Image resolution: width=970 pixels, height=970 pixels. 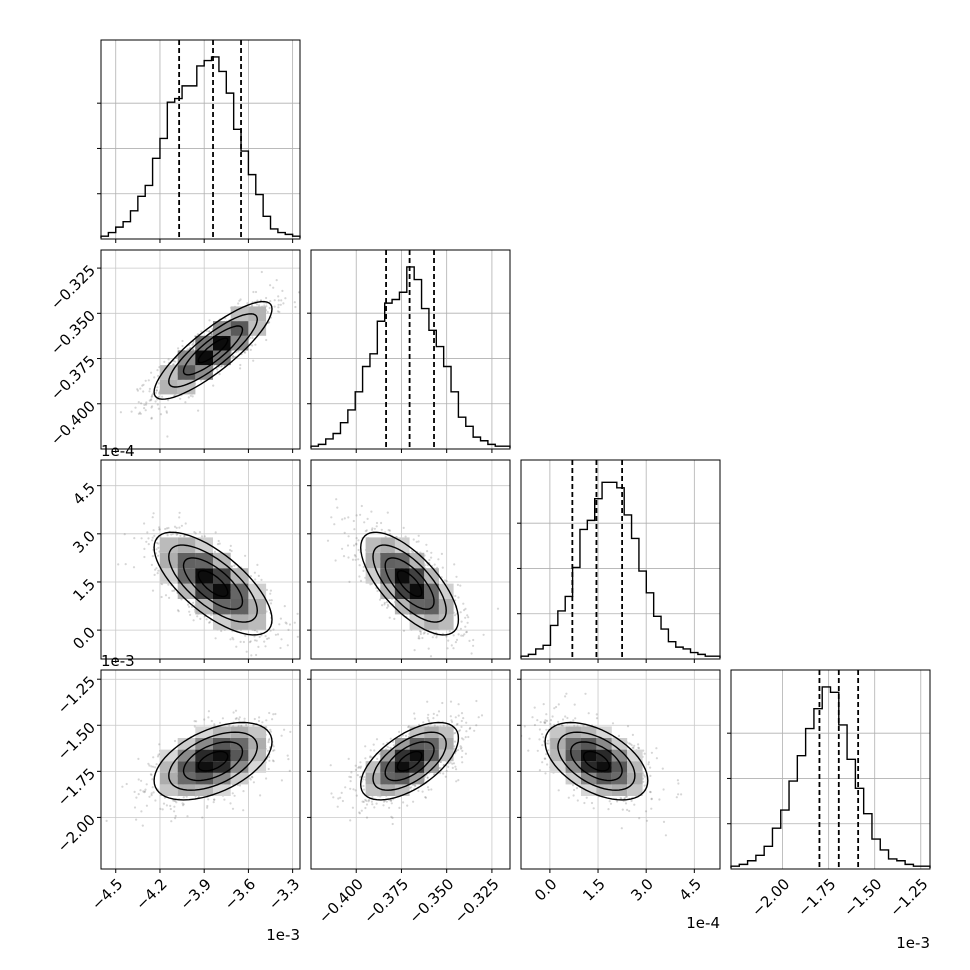 I want to click on density-content, so click(x=410, y=559).